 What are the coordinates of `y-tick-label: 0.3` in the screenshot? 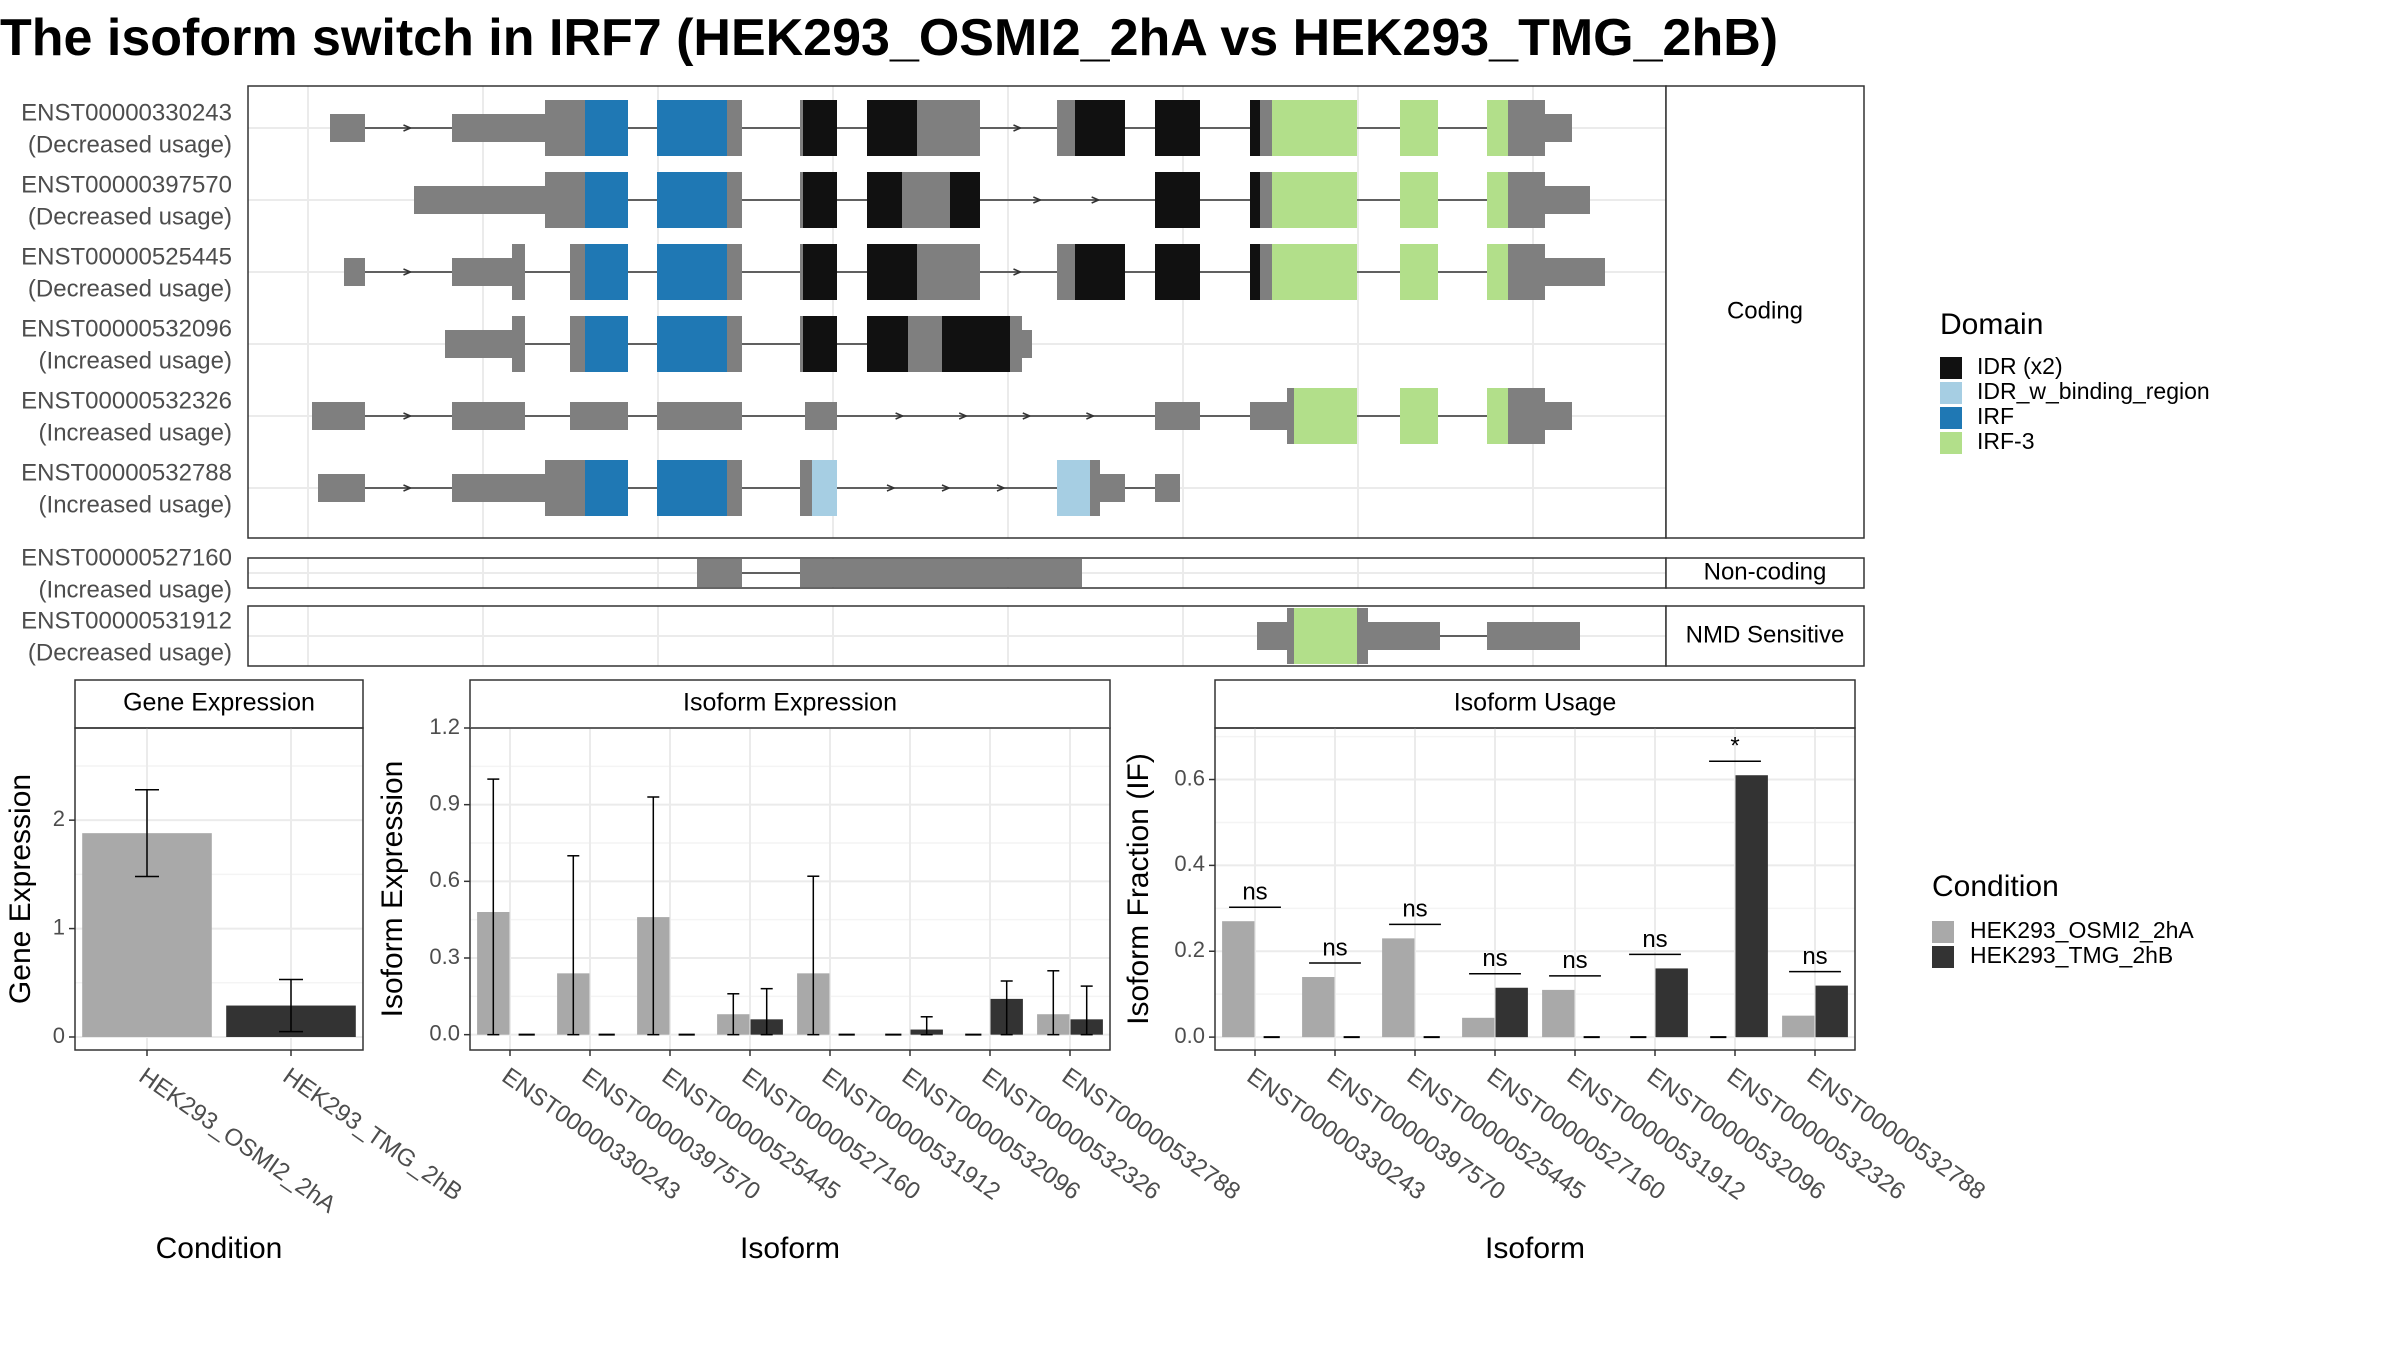 It's located at (444, 956).